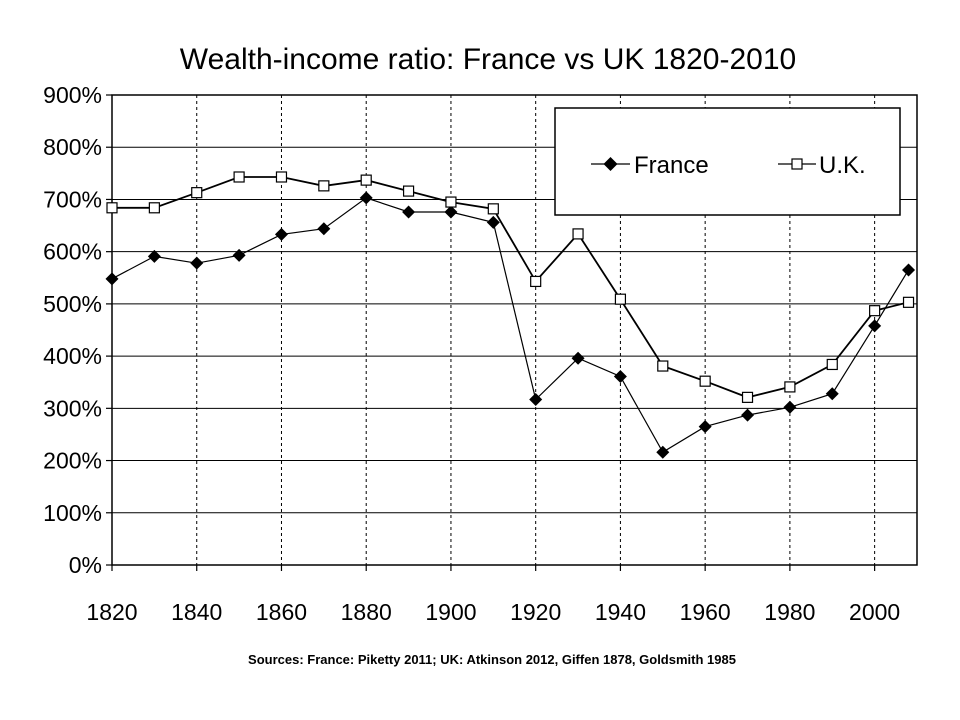 The width and height of the screenshot is (960, 720). What do you see at coordinates (671, 165) in the screenshot?
I see `legend-france-label: France` at bounding box center [671, 165].